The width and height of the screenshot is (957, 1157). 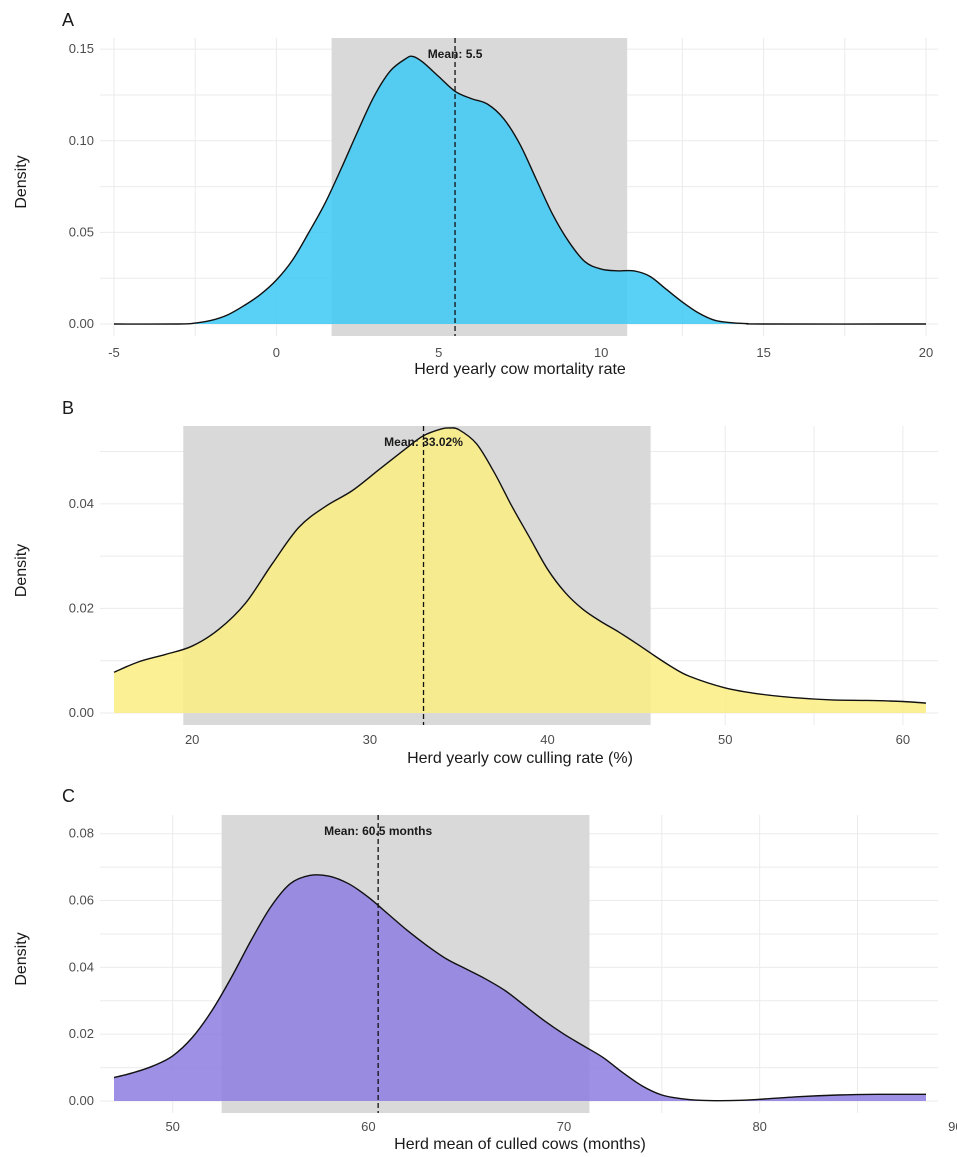 What do you see at coordinates (455, 54) in the screenshot?
I see `mean-label: Mean: 5.5` at bounding box center [455, 54].